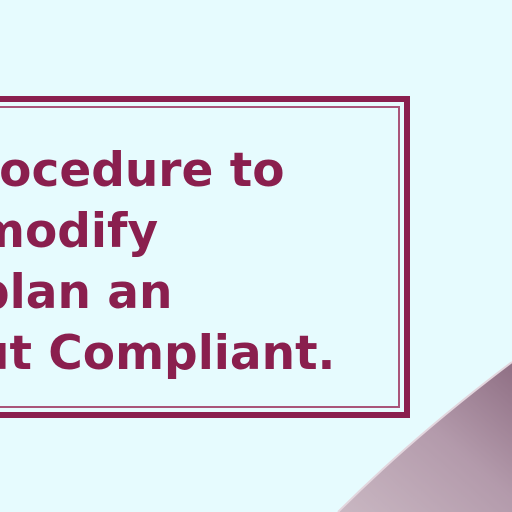 The height and width of the screenshot is (512, 512). Describe the element at coordinates (86, 292) in the screenshot. I see `slide-text-line-3: plan an` at that location.